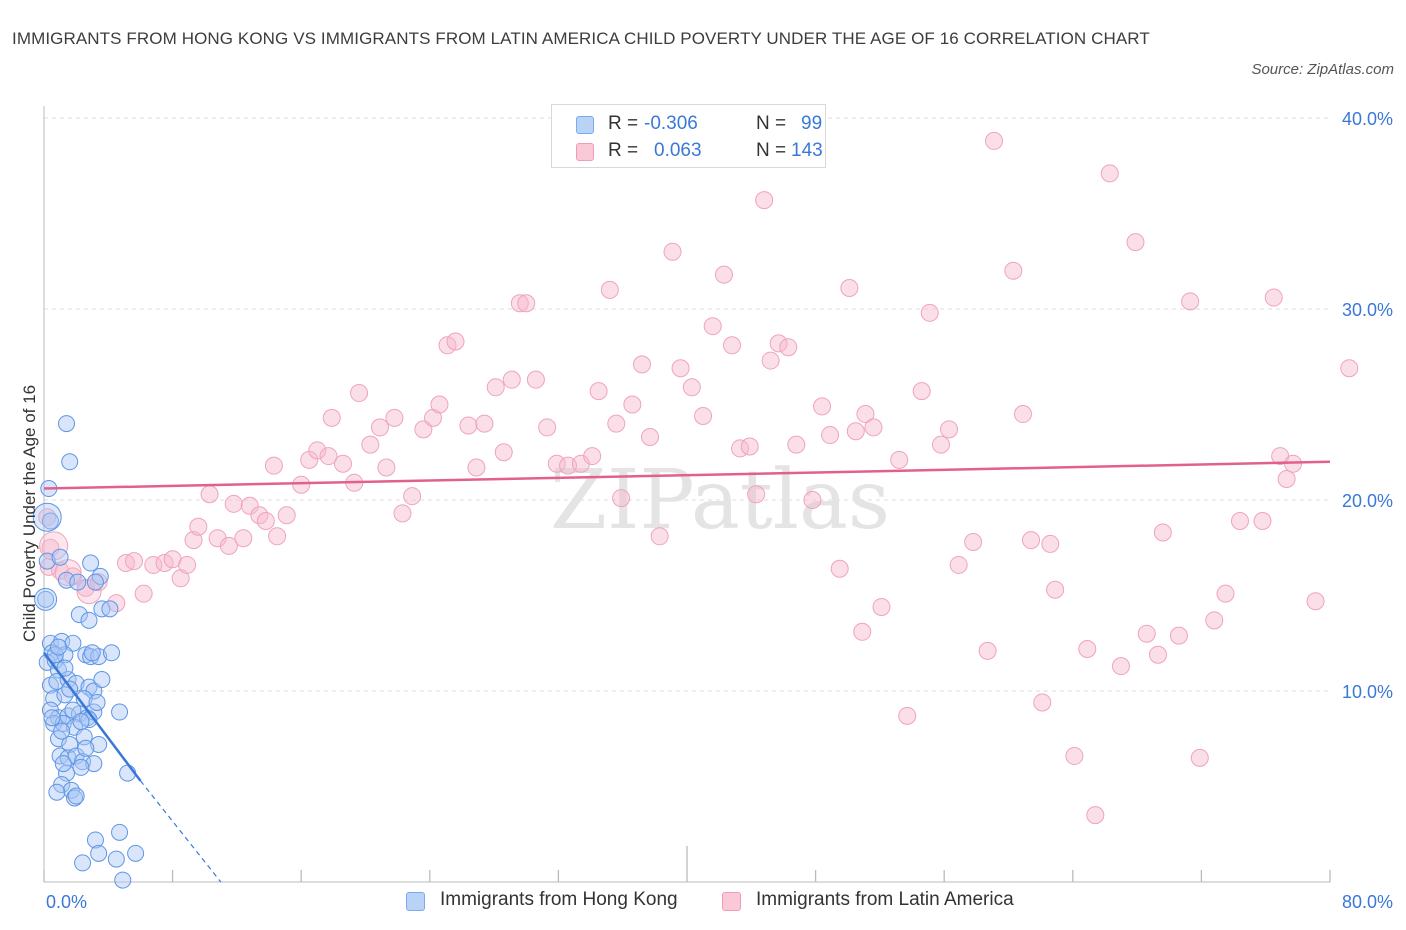  What do you see at coordinates (671, 123) in the screenshot?
I see `r-value: -0.306` at bounding box center [671, 123].